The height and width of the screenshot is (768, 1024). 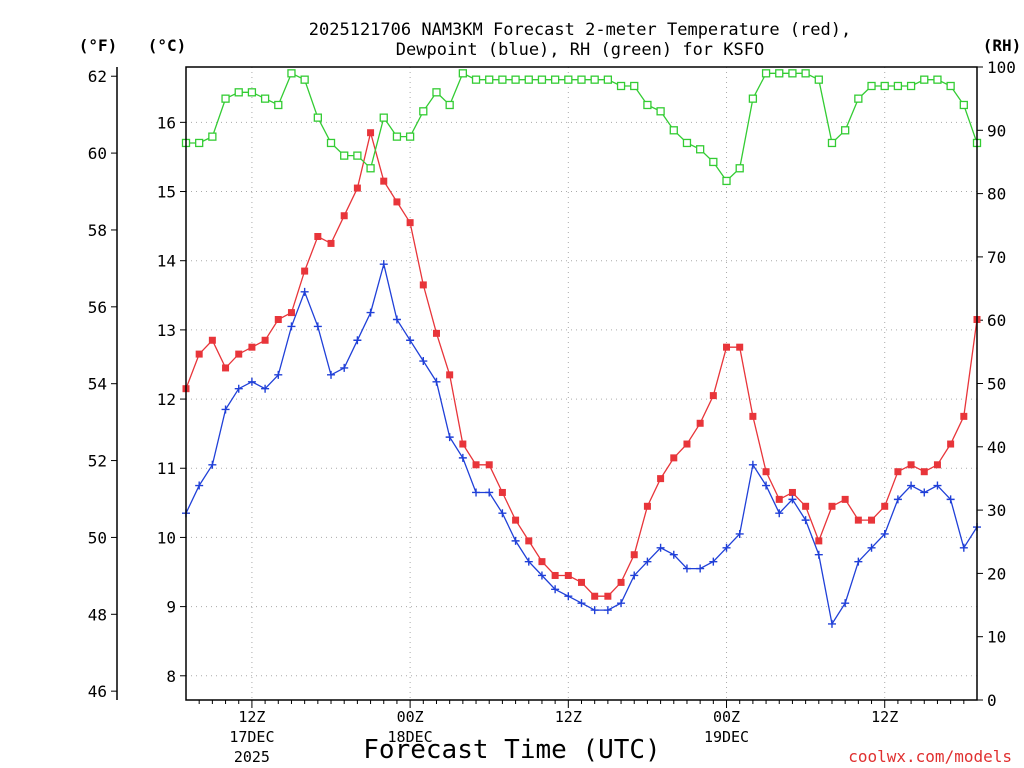 I want to click on rh-tick-label: 60, so click(x=996, y=320).